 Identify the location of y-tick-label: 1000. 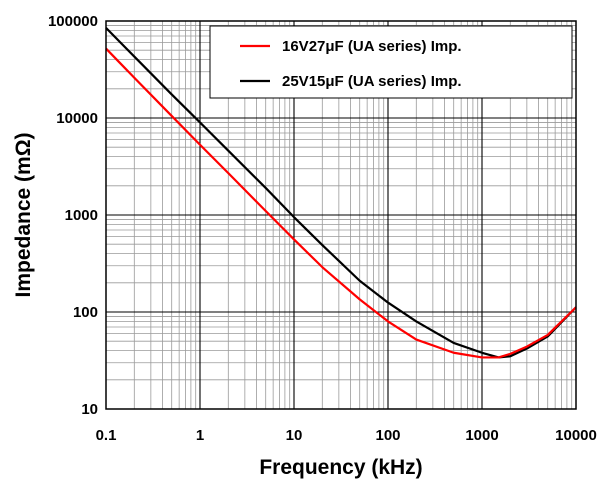
(81, 215).